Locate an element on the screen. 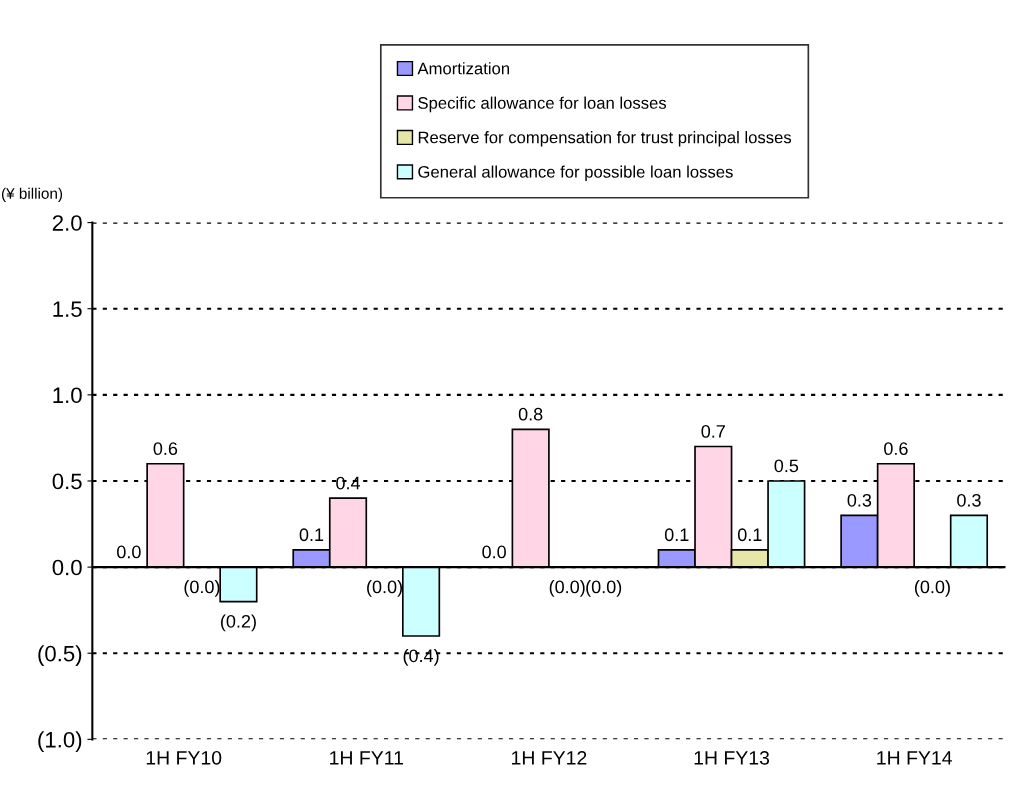 The width and height of the screenshot is (1026, 795). y-axis-title: (¥ billion) is located at coordinates (32, 194).